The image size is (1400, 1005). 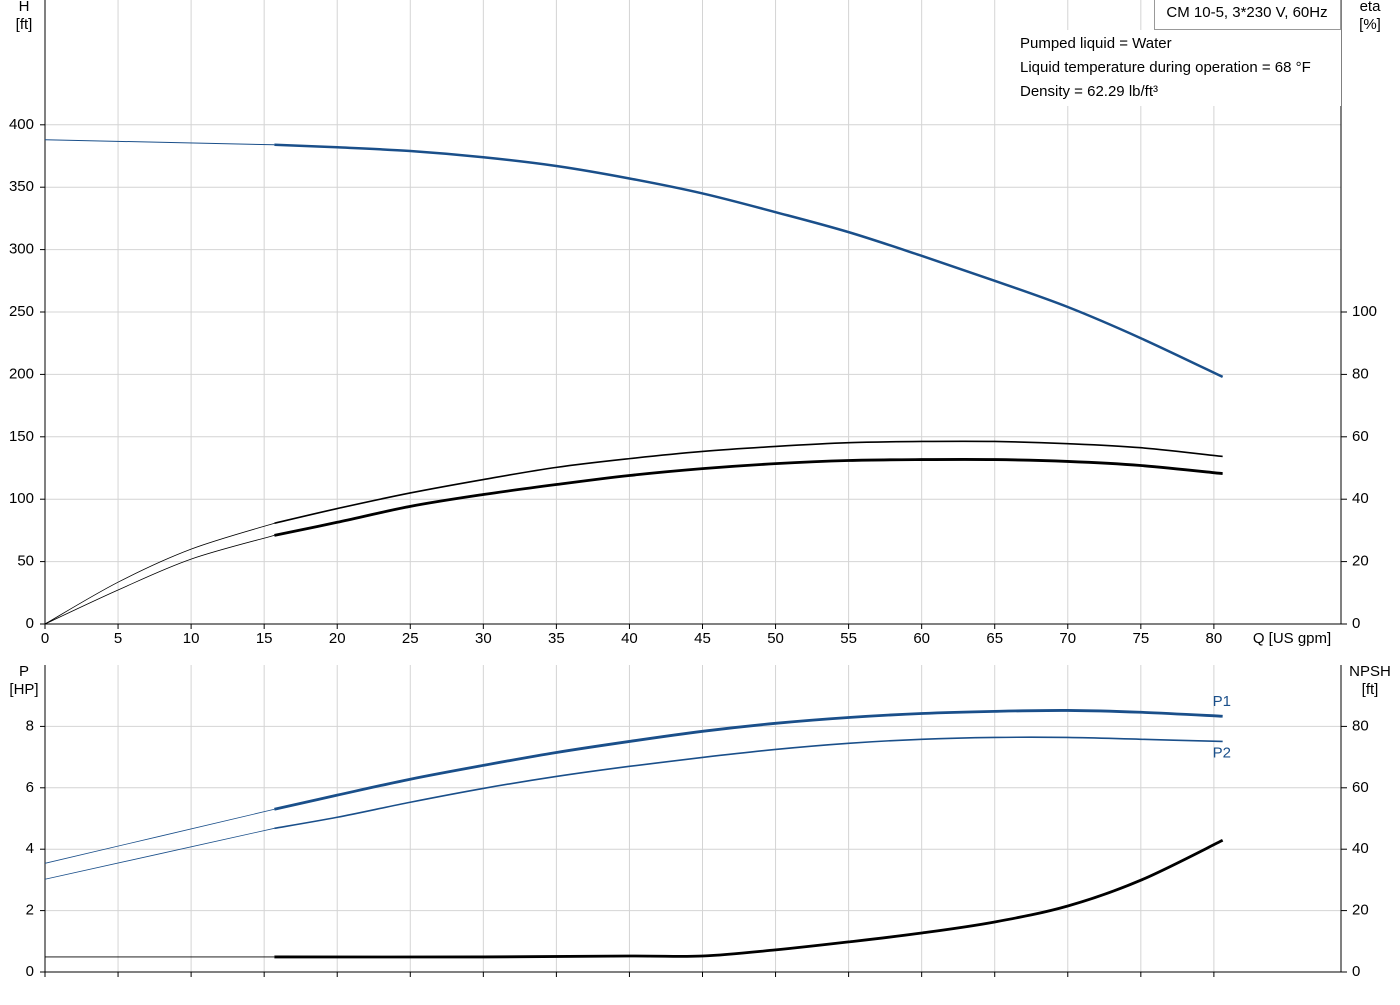 I want to click on x-axis-label: Q [US gpm], so click(x=1292, y=638).